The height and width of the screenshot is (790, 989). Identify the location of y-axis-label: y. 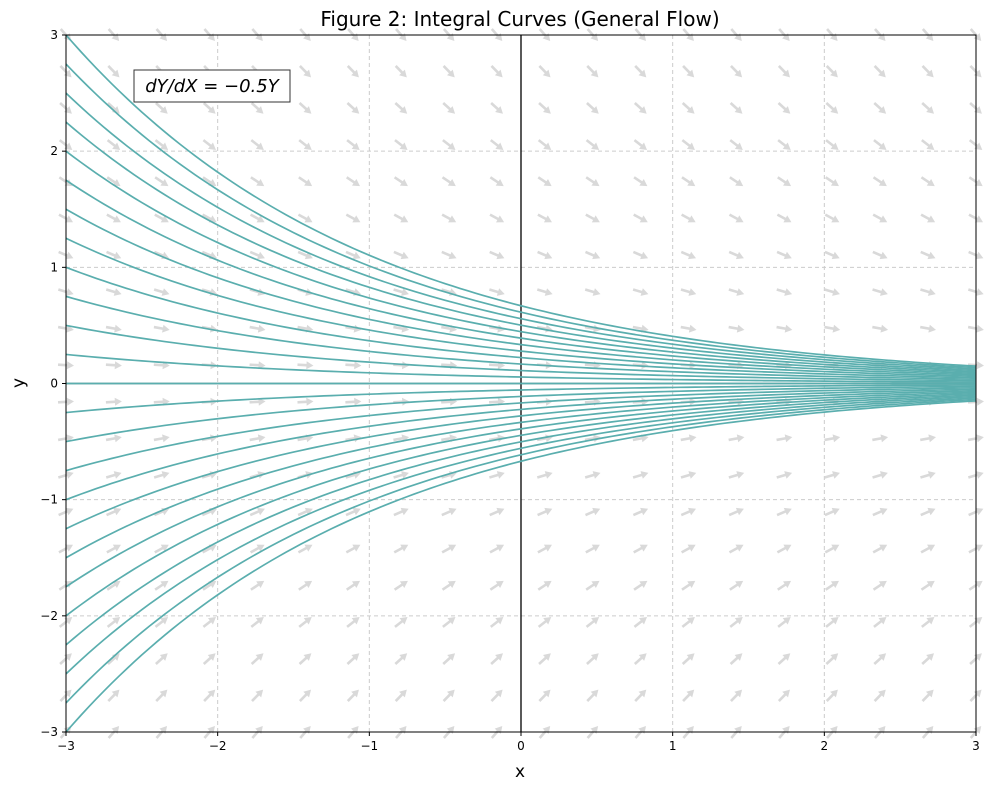
(19, 383).